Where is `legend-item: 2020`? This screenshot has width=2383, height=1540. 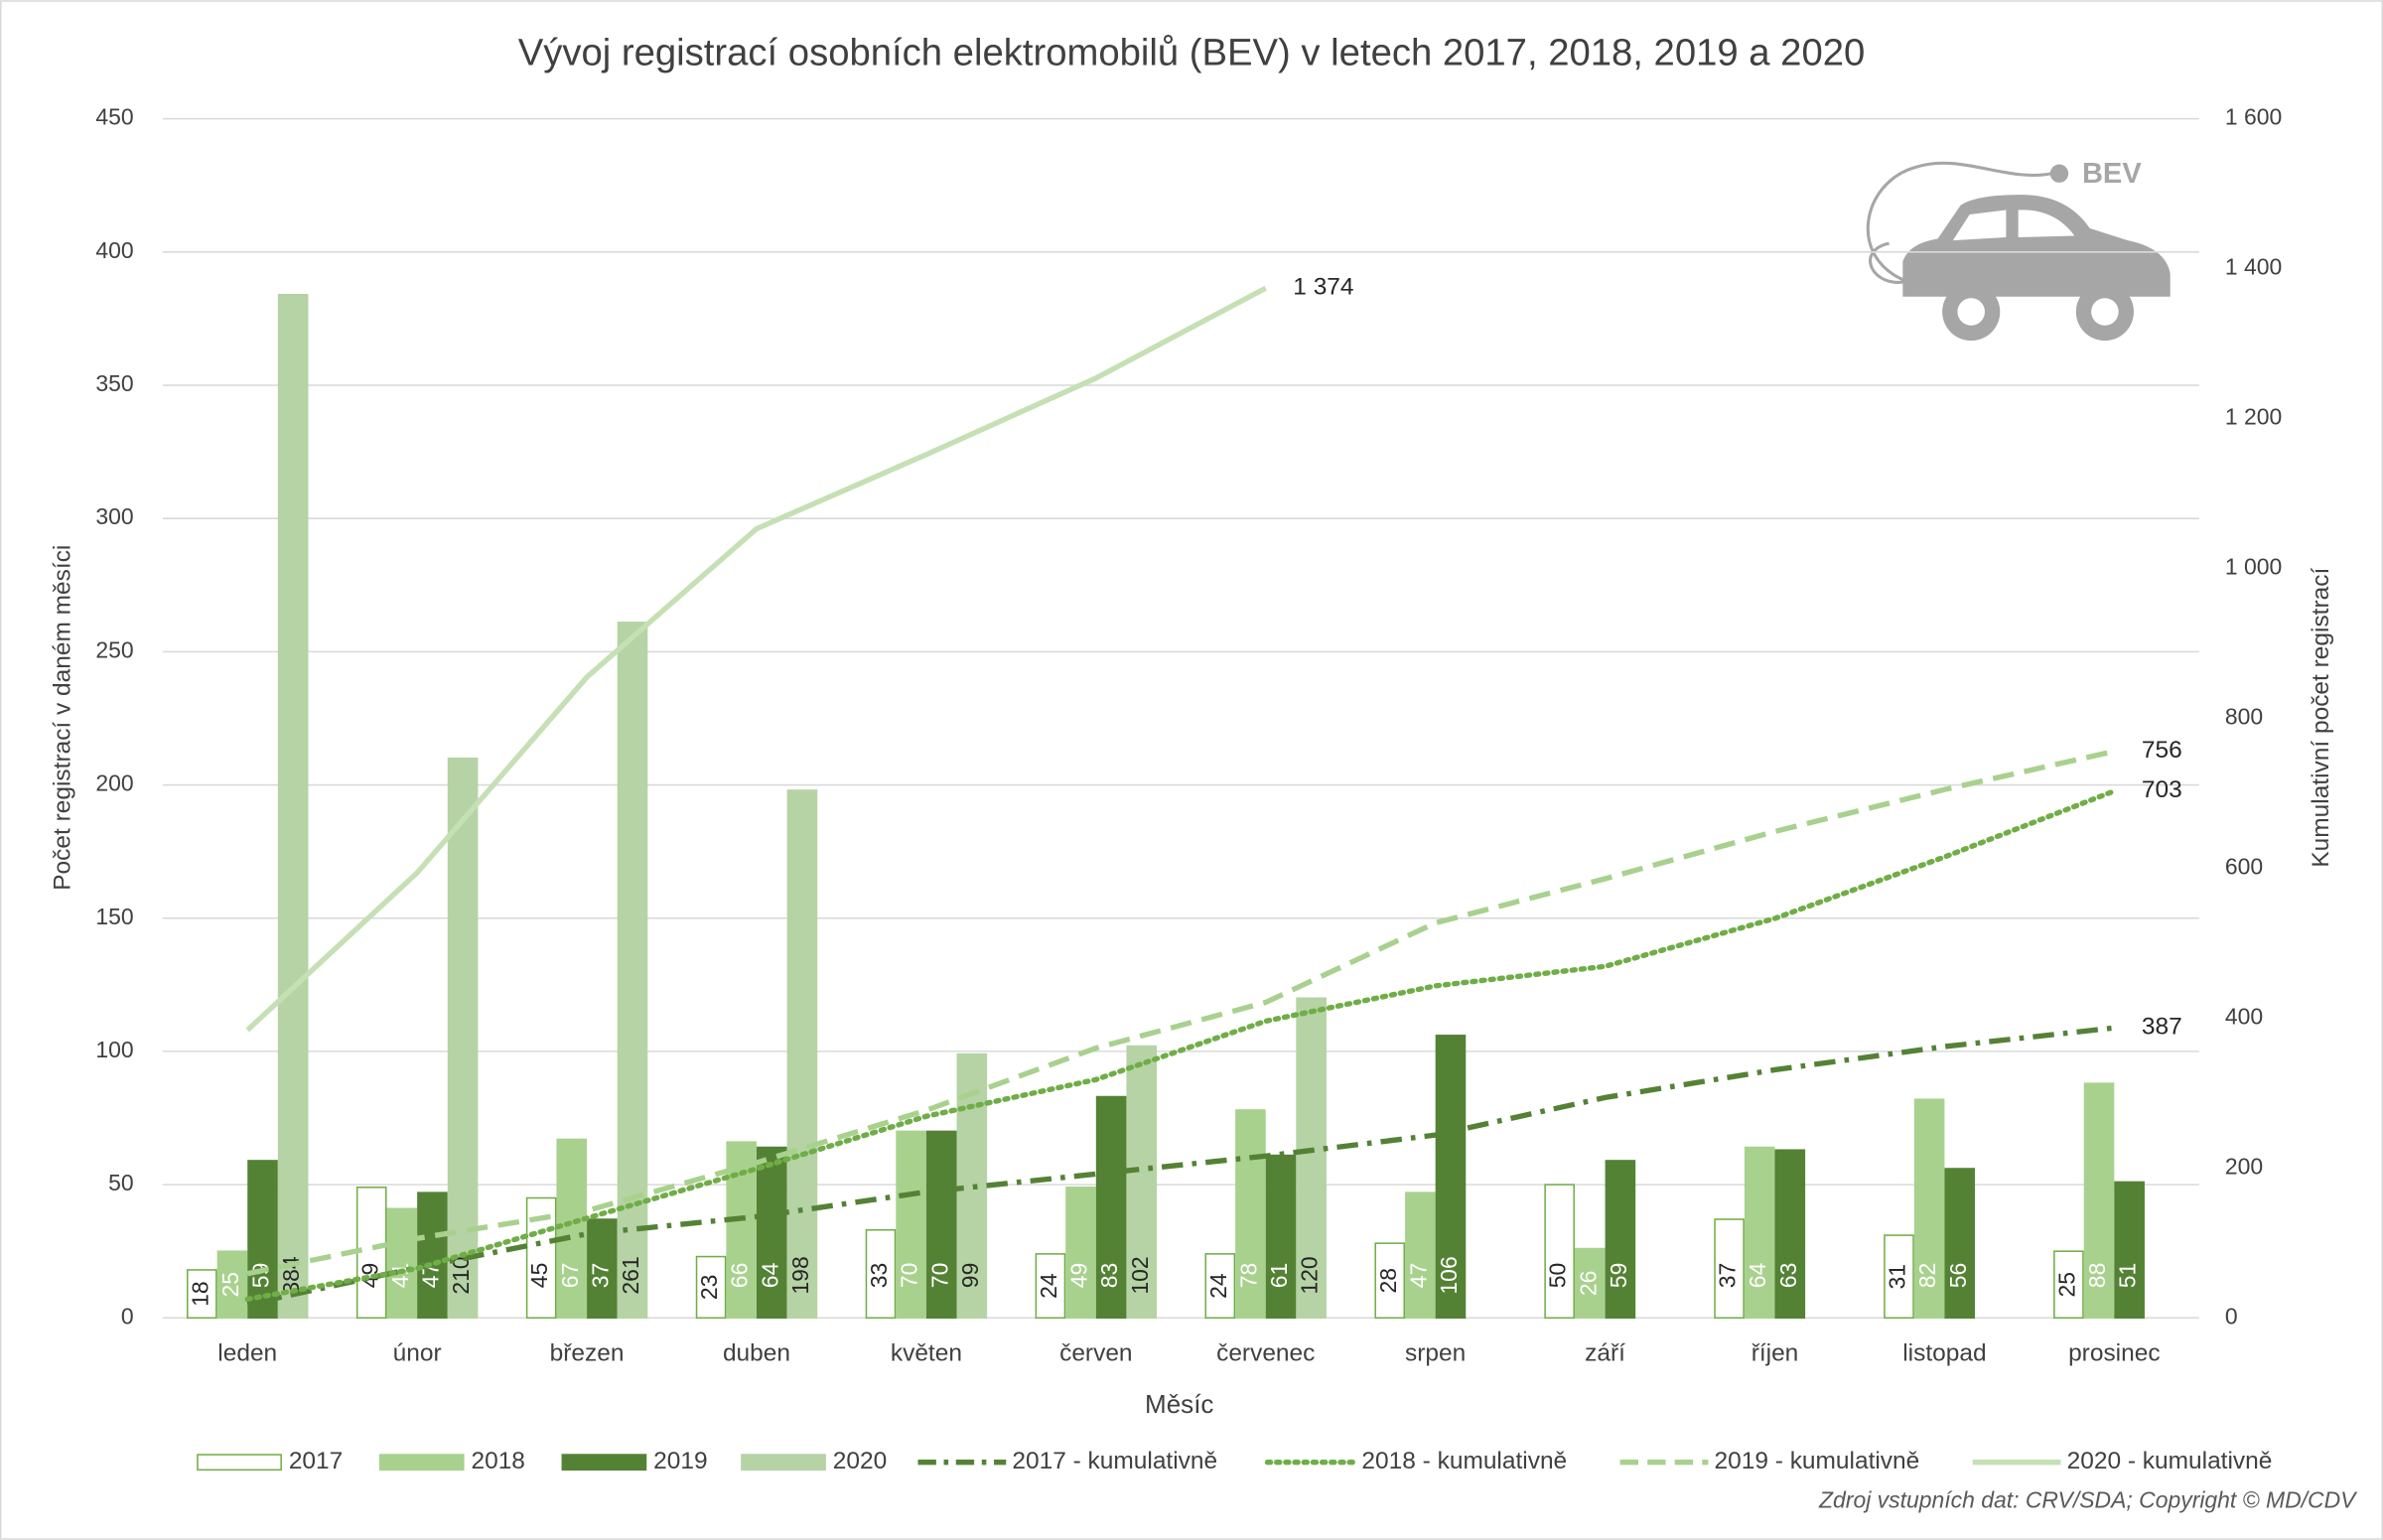 legend-item: 2020 is located at coordinates (814, 1461).